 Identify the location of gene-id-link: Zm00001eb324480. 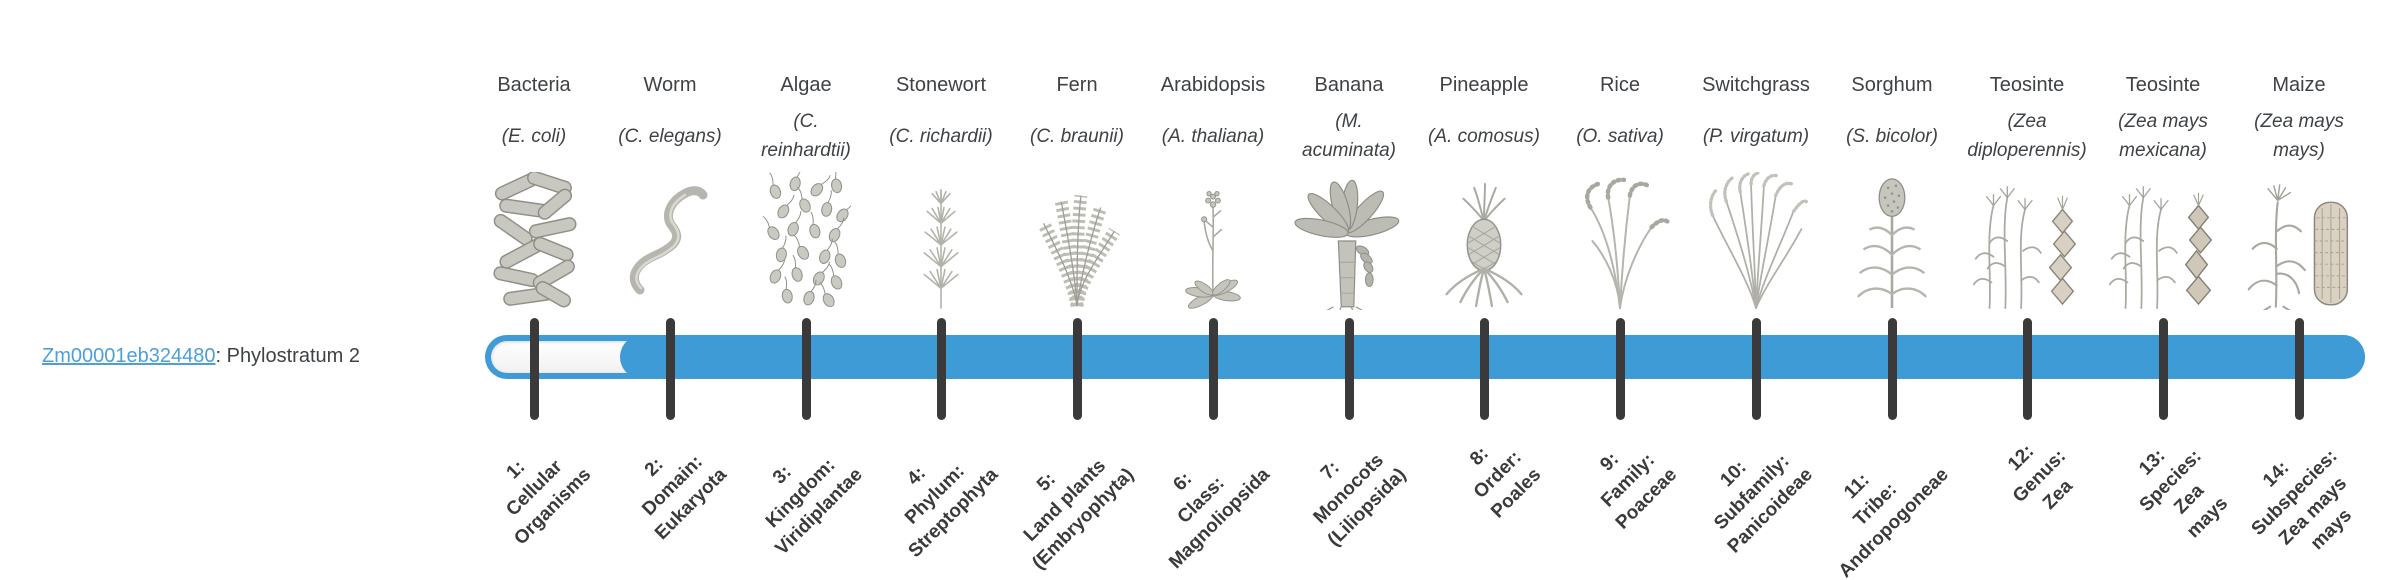
(129, 356).